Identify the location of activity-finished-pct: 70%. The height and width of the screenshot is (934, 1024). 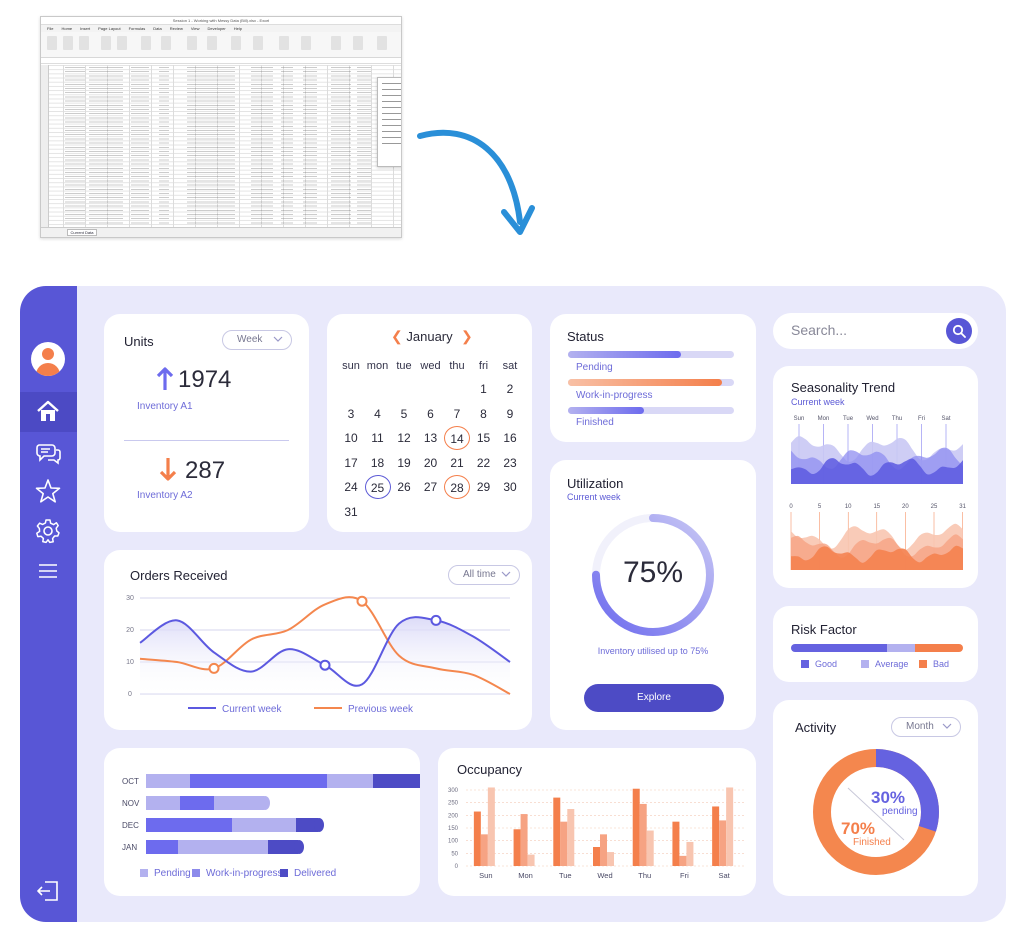
(858, 828).